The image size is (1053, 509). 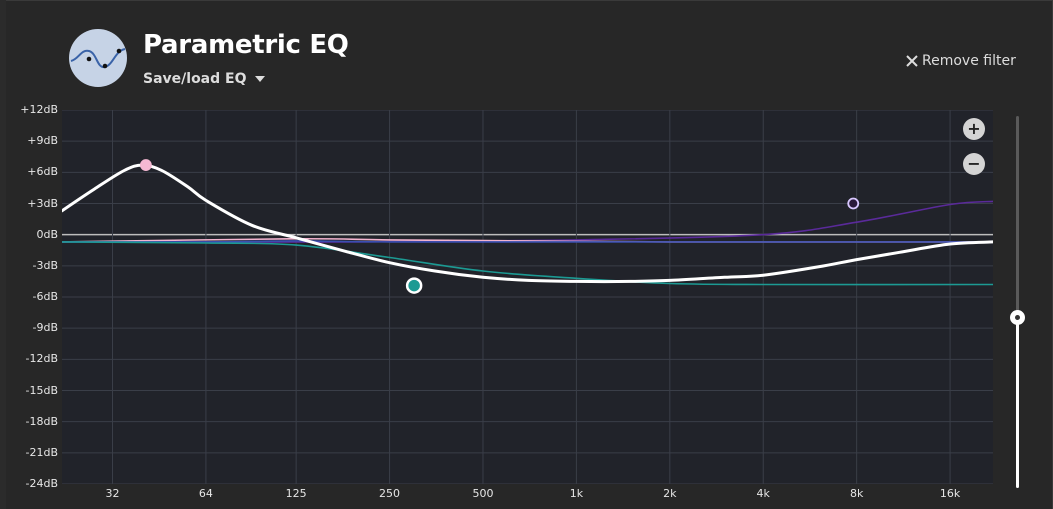 I want to click on y-tick-label: -9dB, so click(x=45, y=328).